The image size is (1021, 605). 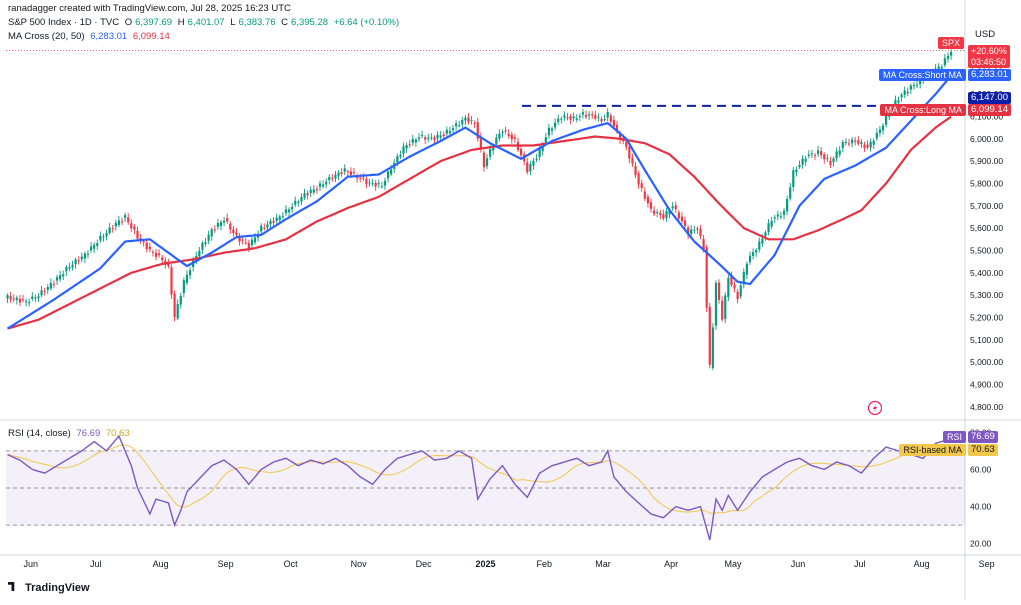 What do you see at coordinates (479, 479) in the screenshot?
I see `rsi-ma-line` at bounding box center [479, 479].